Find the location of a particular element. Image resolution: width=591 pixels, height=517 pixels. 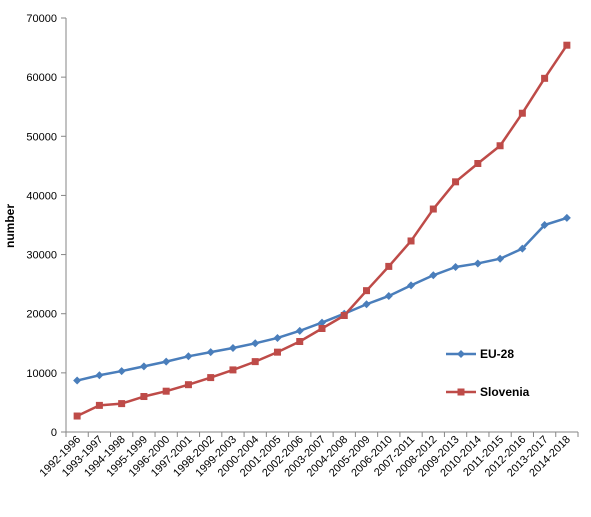

y-tick-label: 60000 is located at coordinates (41, 78).